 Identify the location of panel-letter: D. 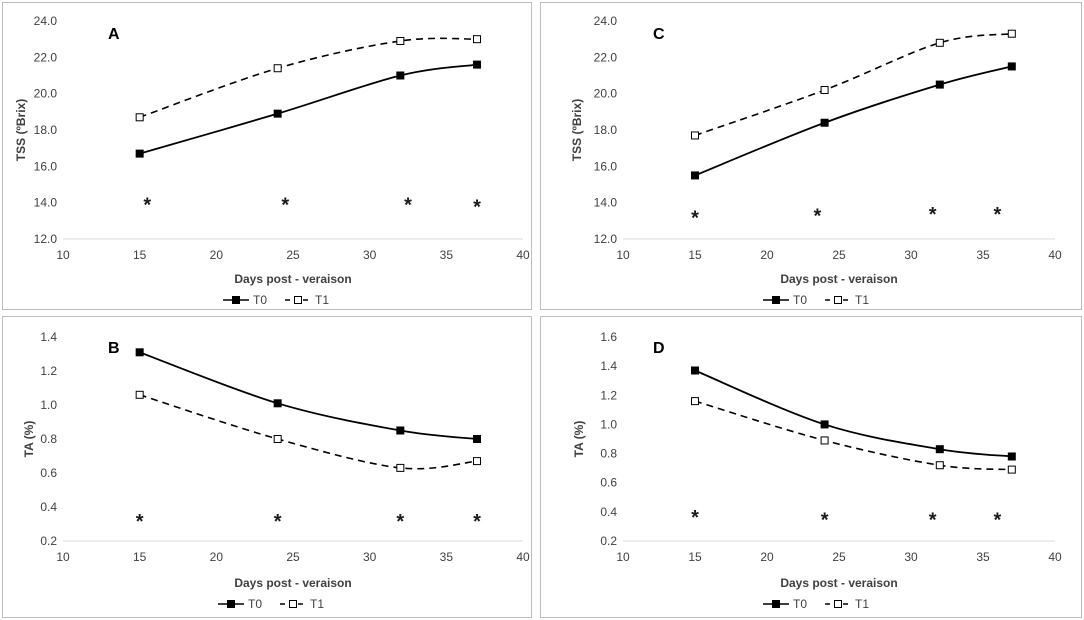
(659, 348).